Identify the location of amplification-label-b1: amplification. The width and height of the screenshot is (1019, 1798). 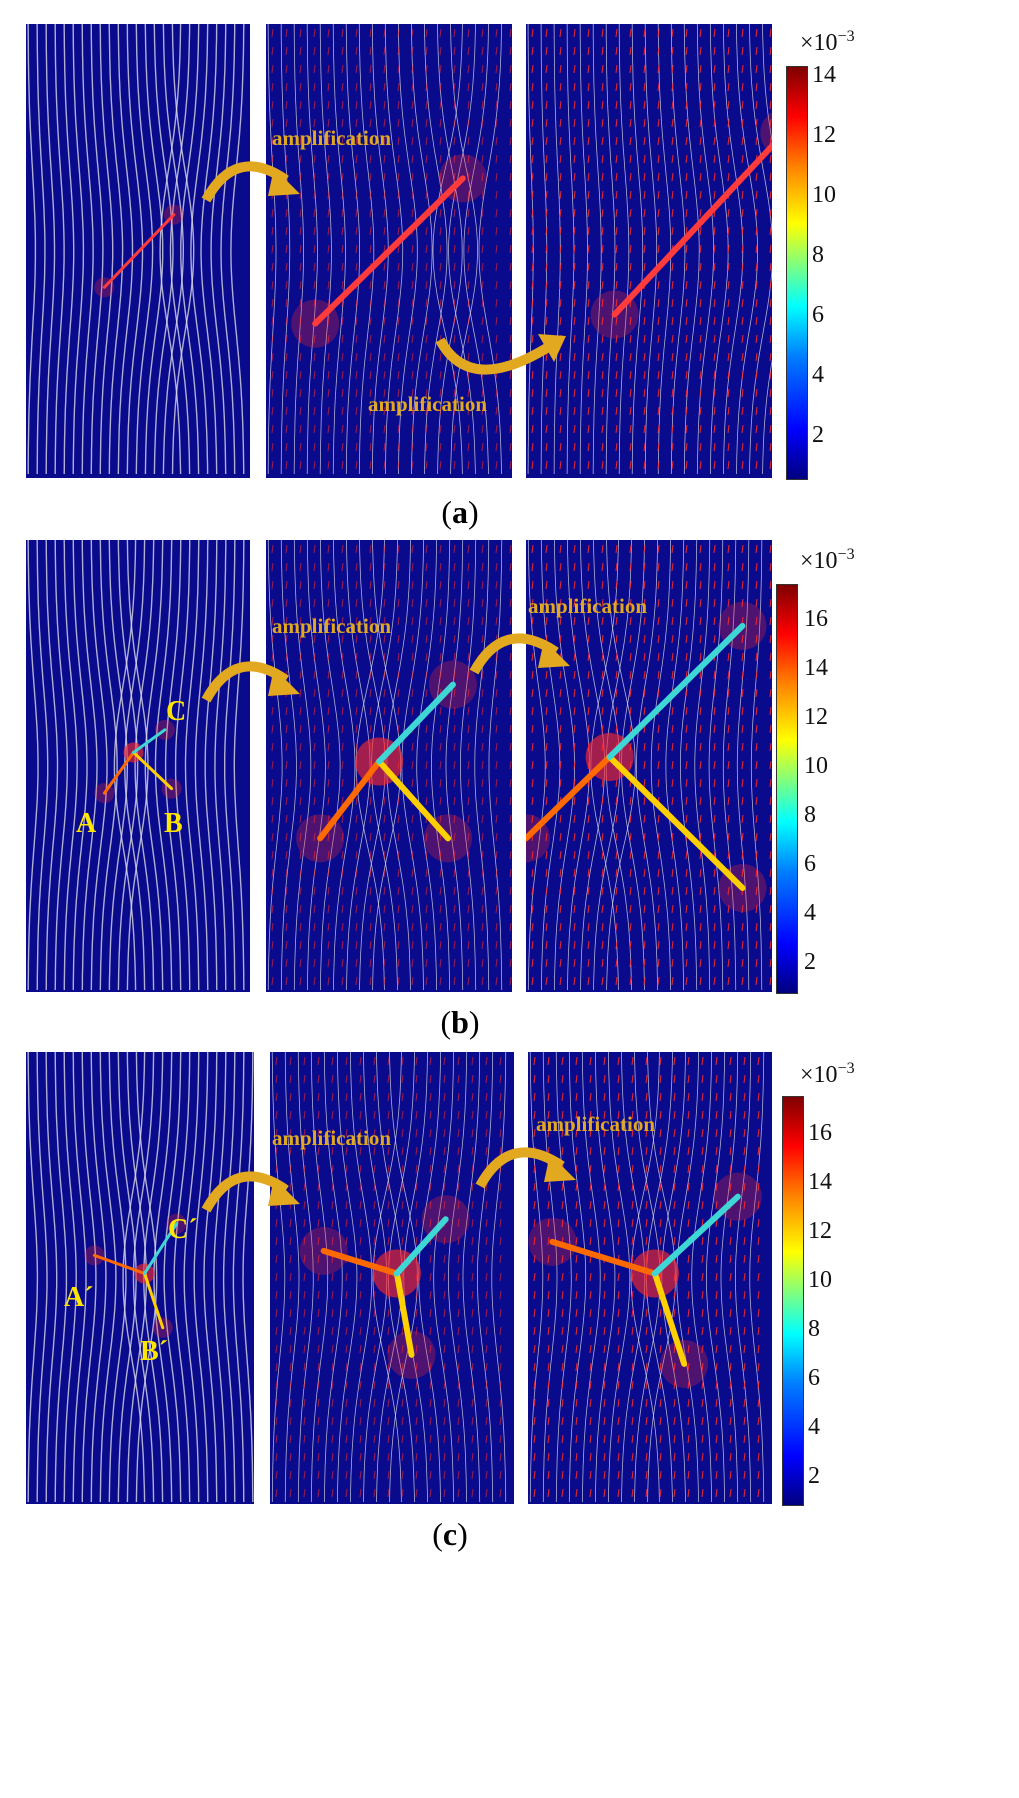
(331, 626).